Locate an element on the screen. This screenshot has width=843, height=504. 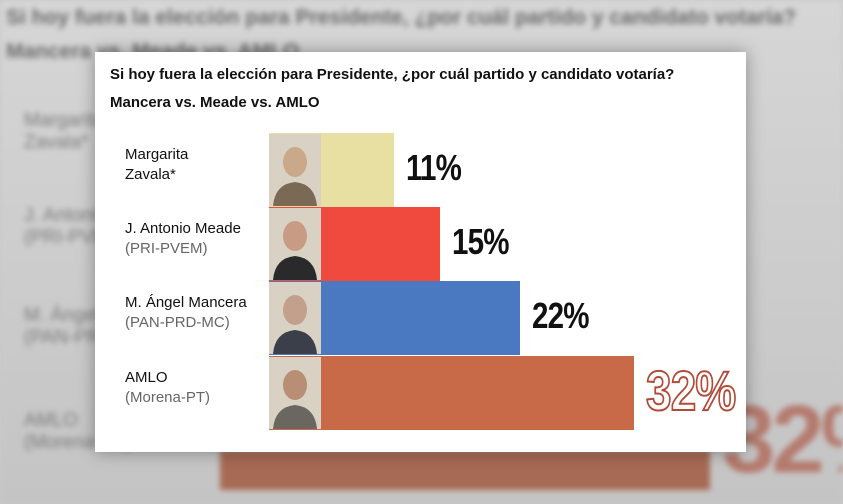
candidate-name: Margarita is located at coordinates (157, 154).